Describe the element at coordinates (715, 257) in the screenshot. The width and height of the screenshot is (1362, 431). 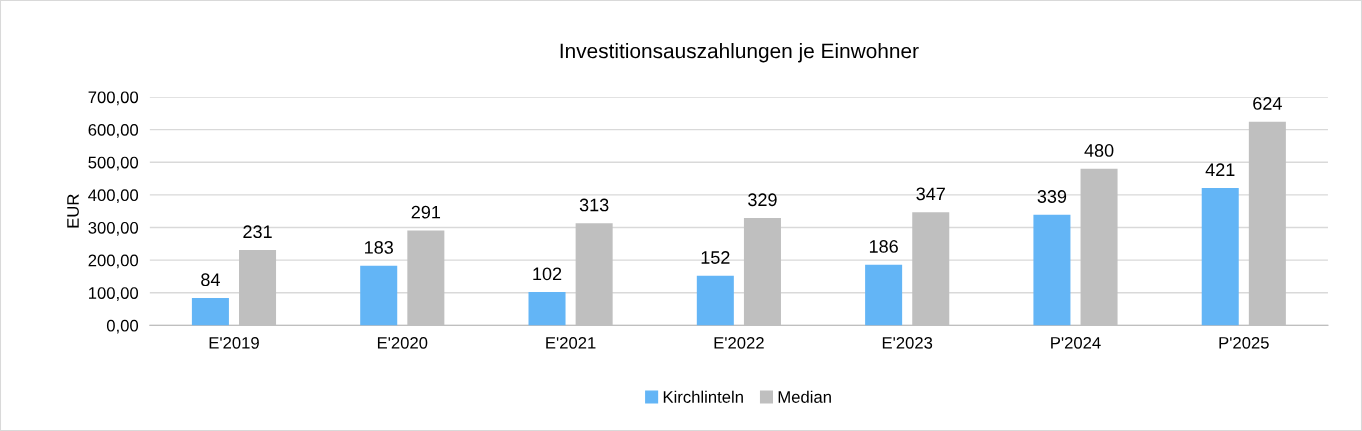
I see `data-label: 152` at that location.